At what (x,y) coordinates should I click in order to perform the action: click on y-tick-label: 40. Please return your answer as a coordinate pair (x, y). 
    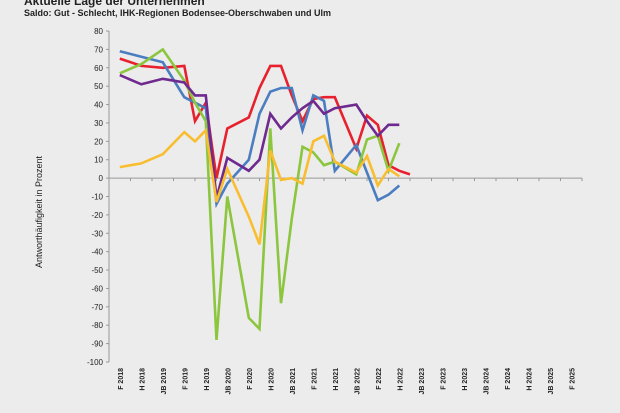
    Looking at the image, I should click on (98, 105).